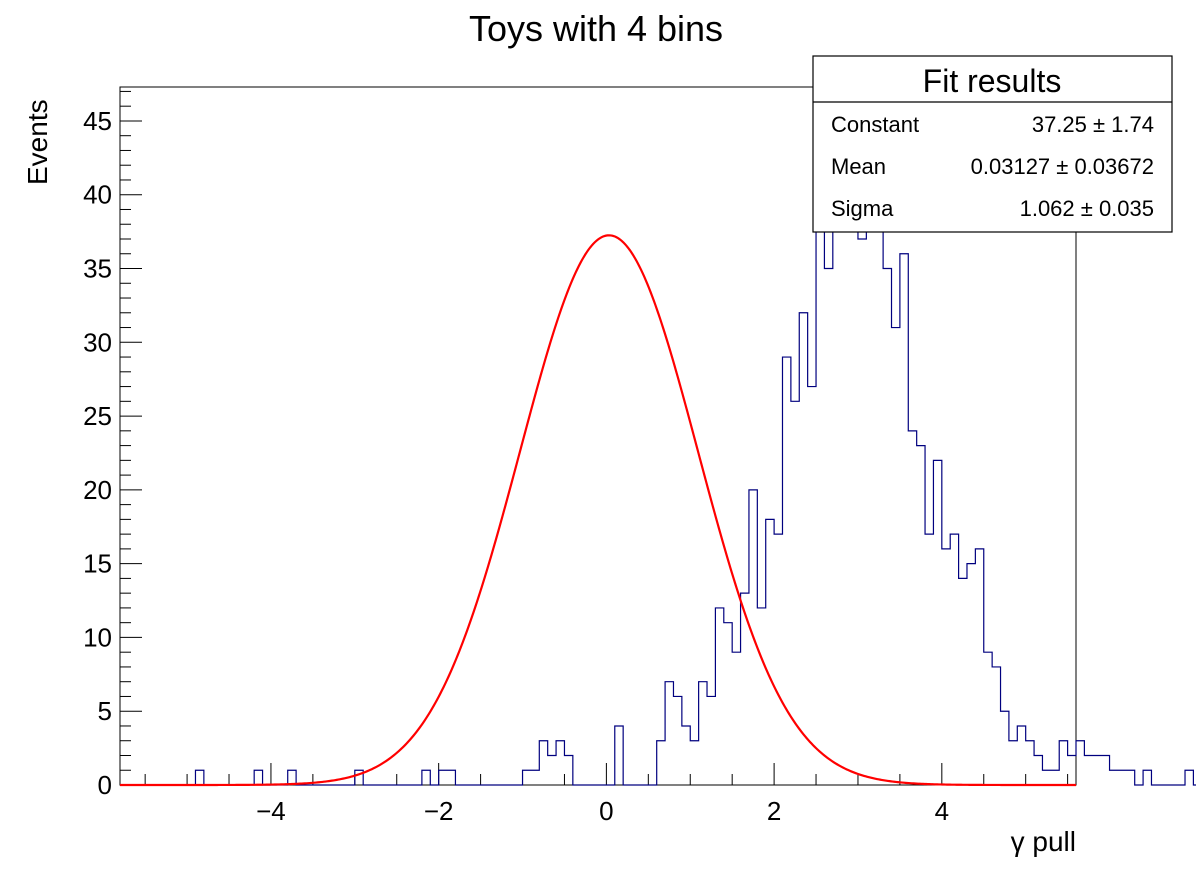 The width and height of the screenshot is (1196, 872). I want to click on stats-row-value: 0.03127 ± 0.03672, so click(1062, 166).